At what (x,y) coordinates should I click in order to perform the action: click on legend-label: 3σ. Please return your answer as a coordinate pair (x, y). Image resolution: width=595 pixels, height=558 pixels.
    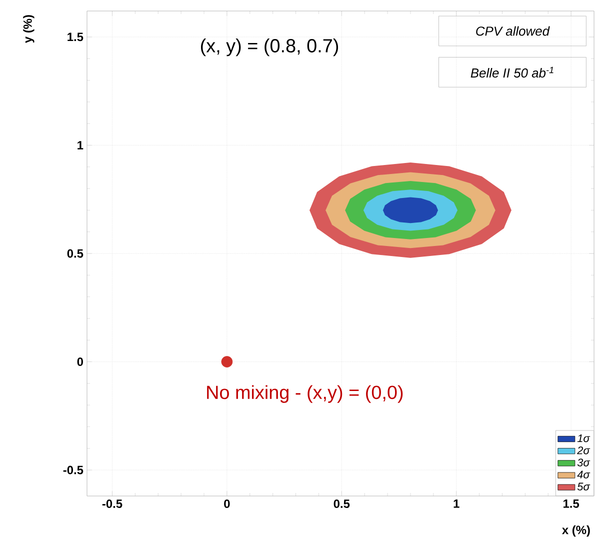
    Looking at the image, I should click on (583, 462).